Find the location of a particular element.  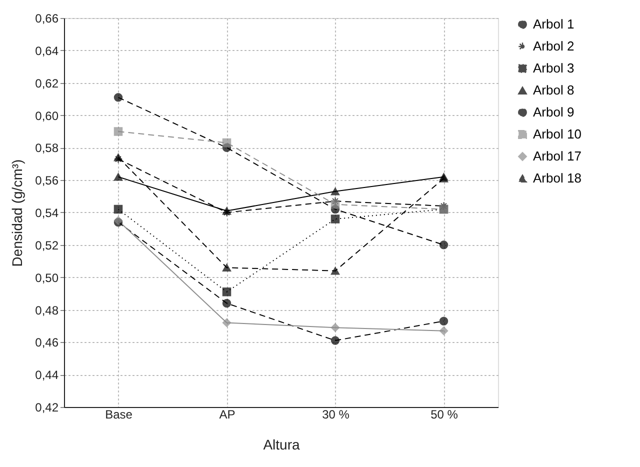

y-tick-label: 0,58 is located at coordinates (47, 148).